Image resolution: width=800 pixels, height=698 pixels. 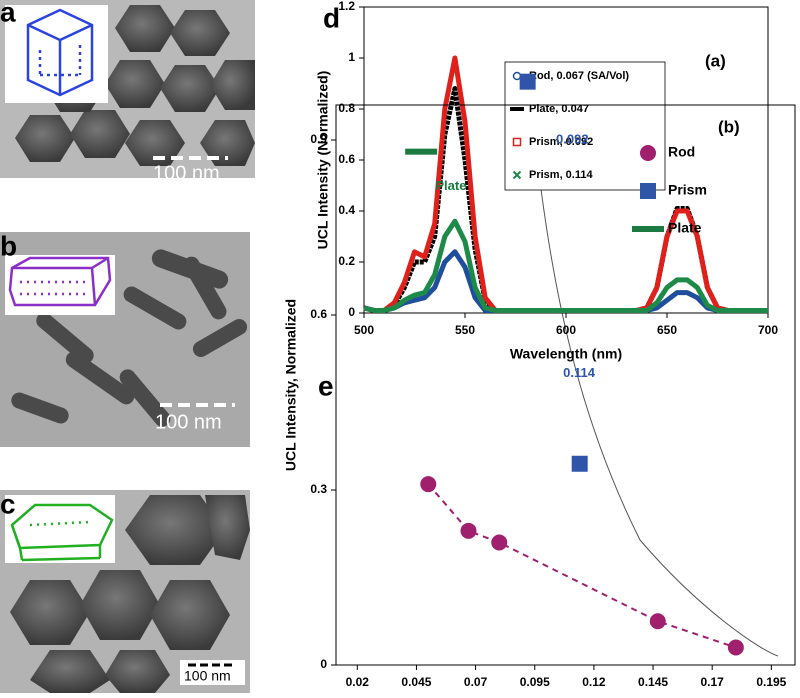 I want to click on y-tick-label: 1.2, so click(x=346, y=6).